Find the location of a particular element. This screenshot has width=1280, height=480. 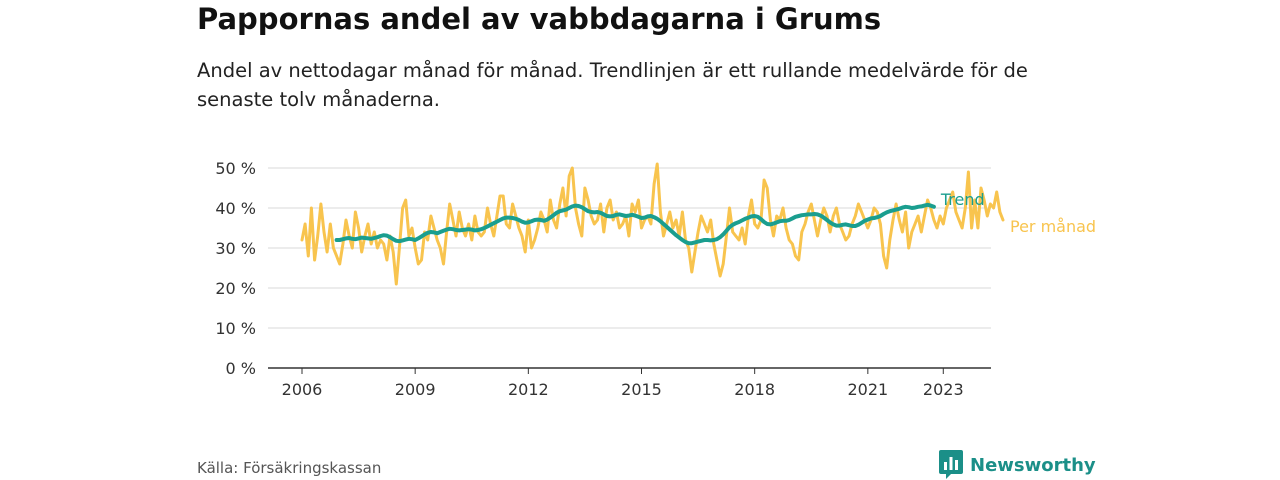

y-axis-ticks: 0 % 10 % 20 % 30 % 40 % 50 % is located at coordinates (235, 268).